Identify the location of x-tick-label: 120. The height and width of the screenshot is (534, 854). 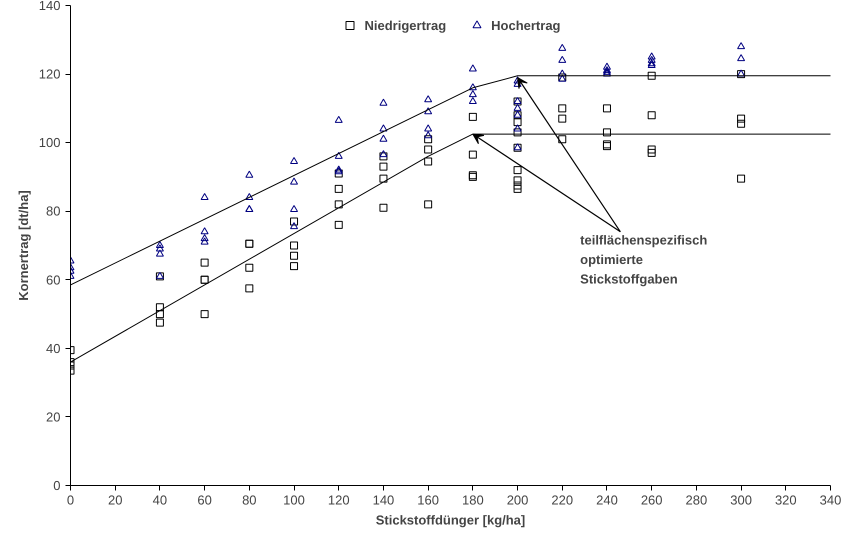
(339, 500).